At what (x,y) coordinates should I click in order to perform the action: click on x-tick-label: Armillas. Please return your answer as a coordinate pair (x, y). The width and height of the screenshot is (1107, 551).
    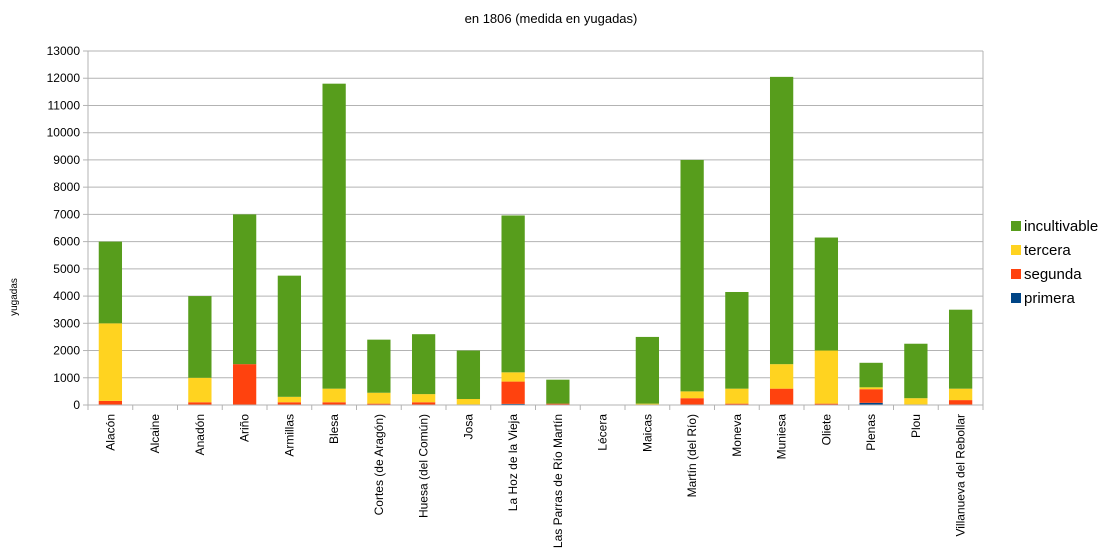
    Looking at the image, I should click on (289, 435).